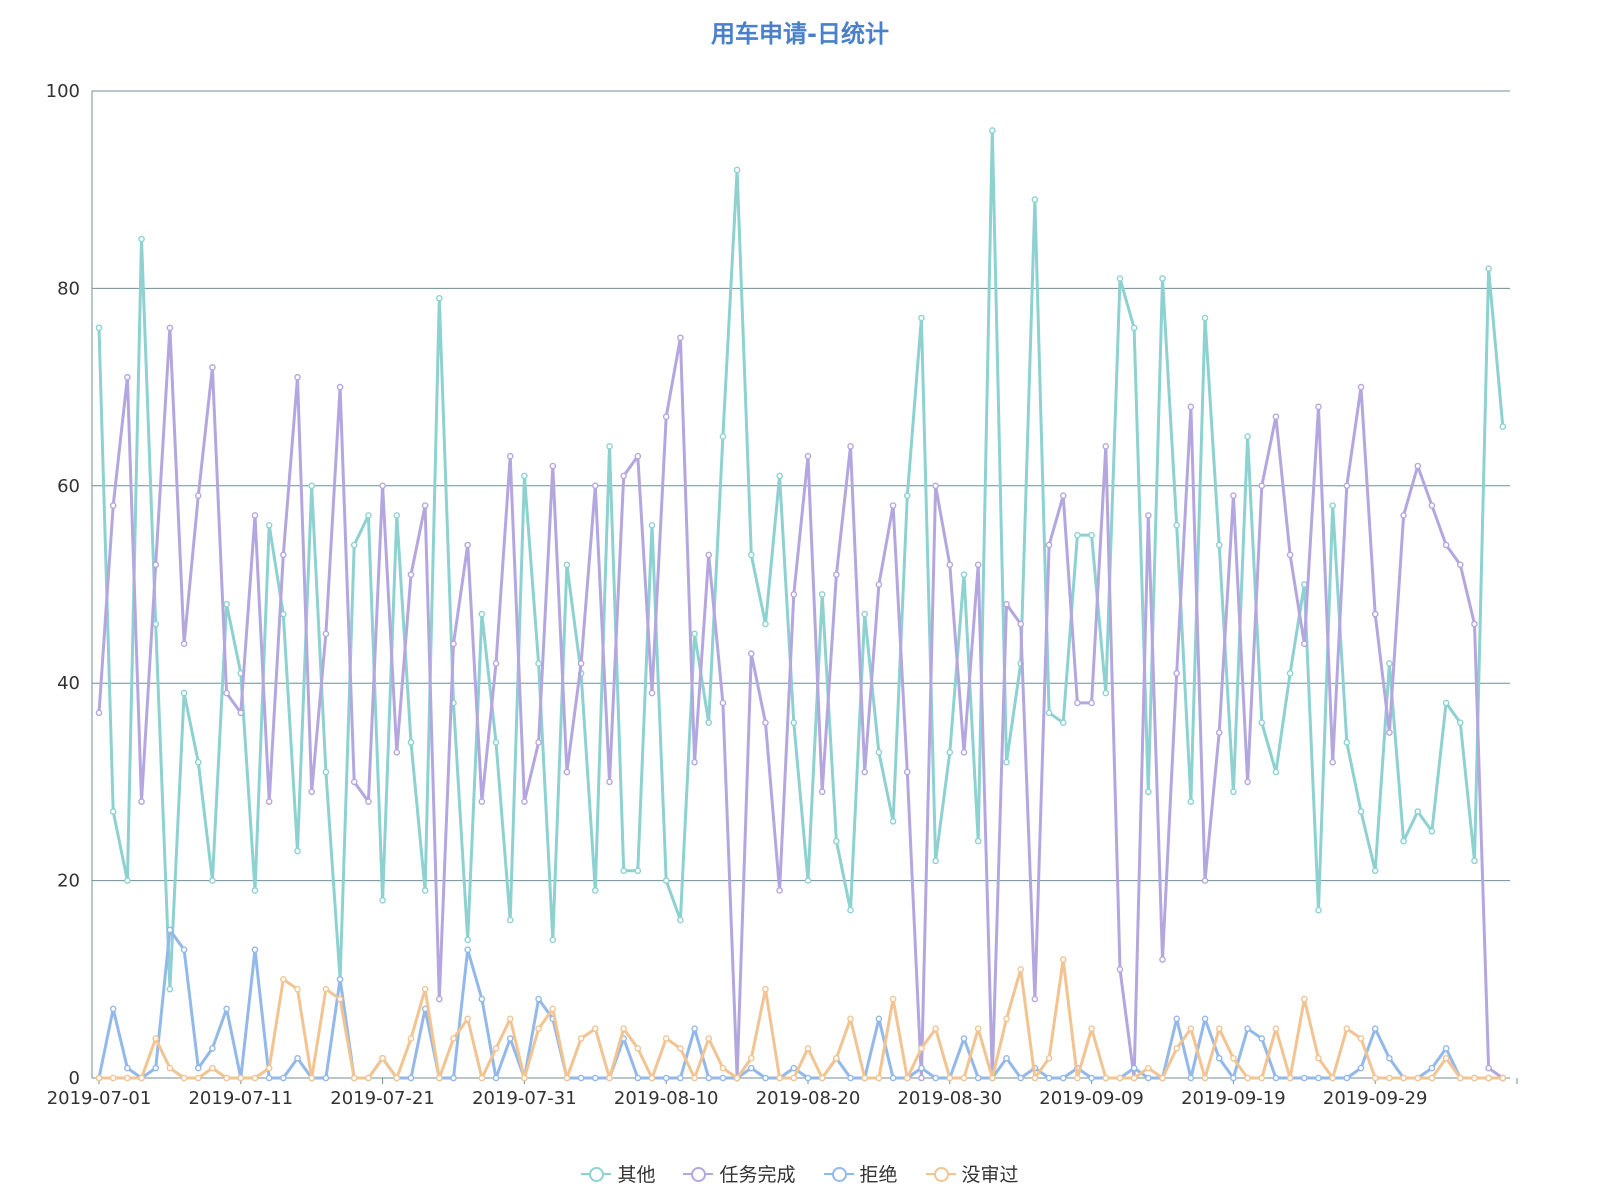  What do you see at coordinates (666, 1098) in the screenshot?
I see `x-tick-label: 2019-08-10` at bounding box center [666, 1098].